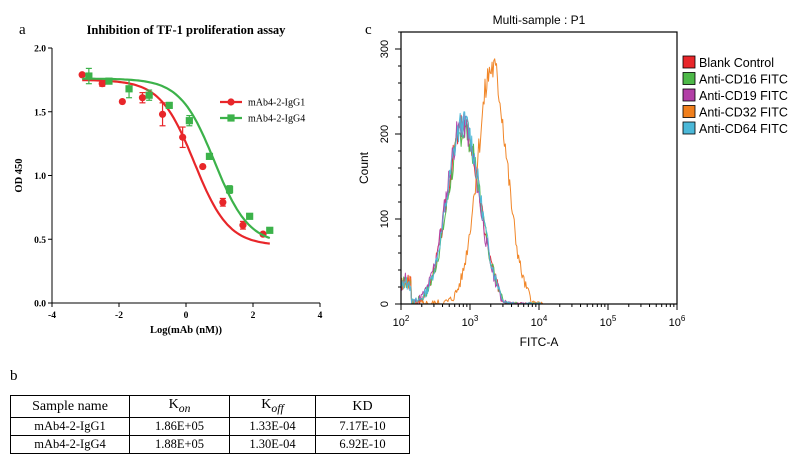 Image resolution: width=808 pixels, height=454 pixels. Describe the element at coordinates (272, 406) in the screenshot. I see `header-koff: Koff` at that location.